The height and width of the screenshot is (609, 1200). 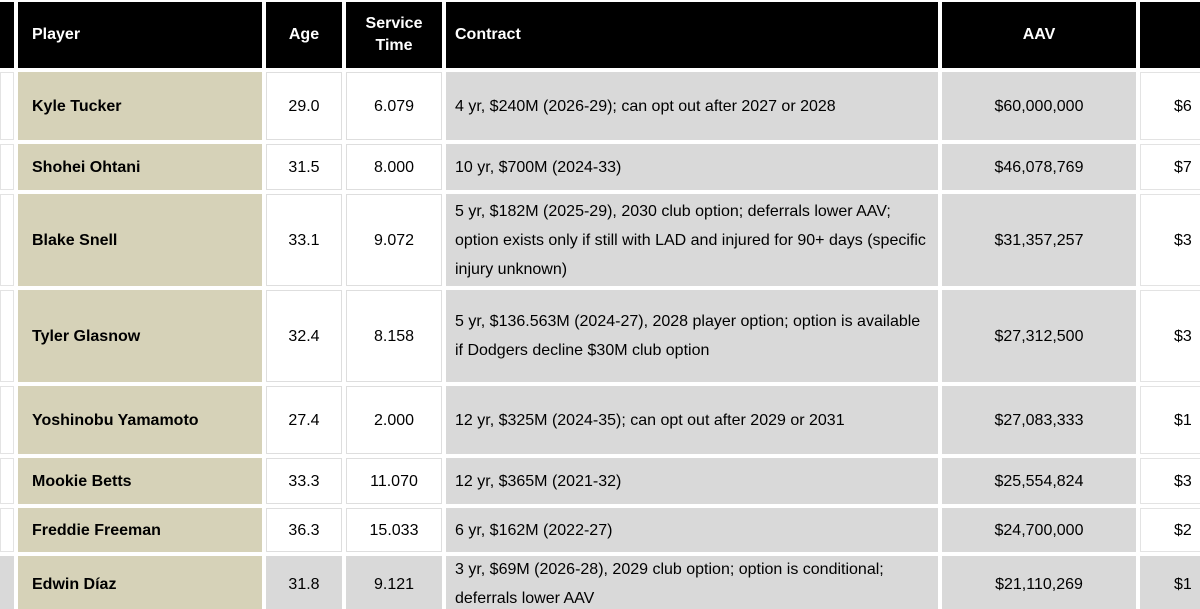 What do you see at coordinates (1039, 530) in the screenshot?
I see `aav-cell: $24,700,000` at bounding box center [1039, 530].